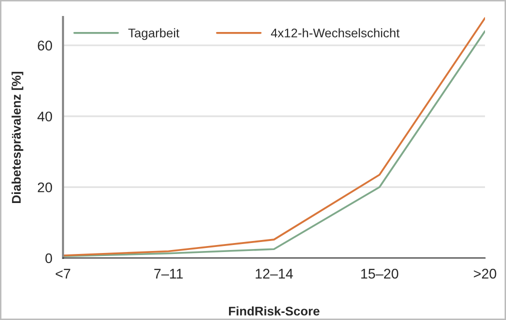  I want to click on legend-label: Tagarbeit, so click(154, 34).